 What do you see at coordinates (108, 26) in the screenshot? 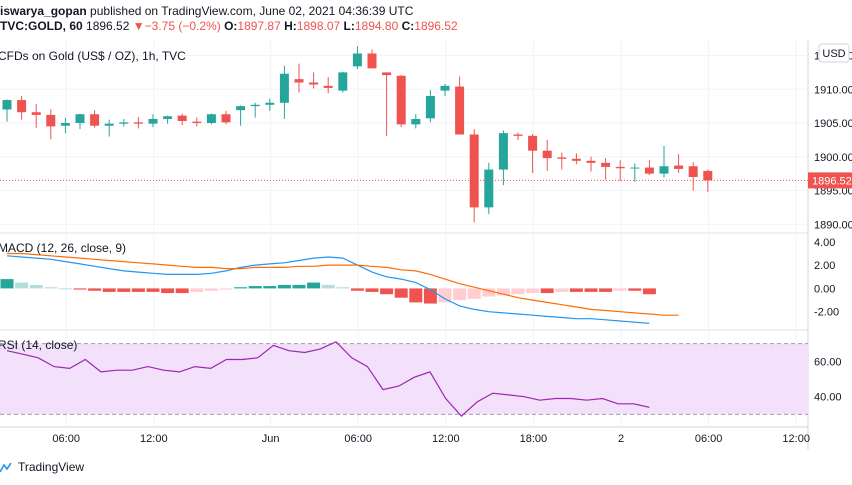
I see `last-price: 1896.52` at bounding box center [108, 26].